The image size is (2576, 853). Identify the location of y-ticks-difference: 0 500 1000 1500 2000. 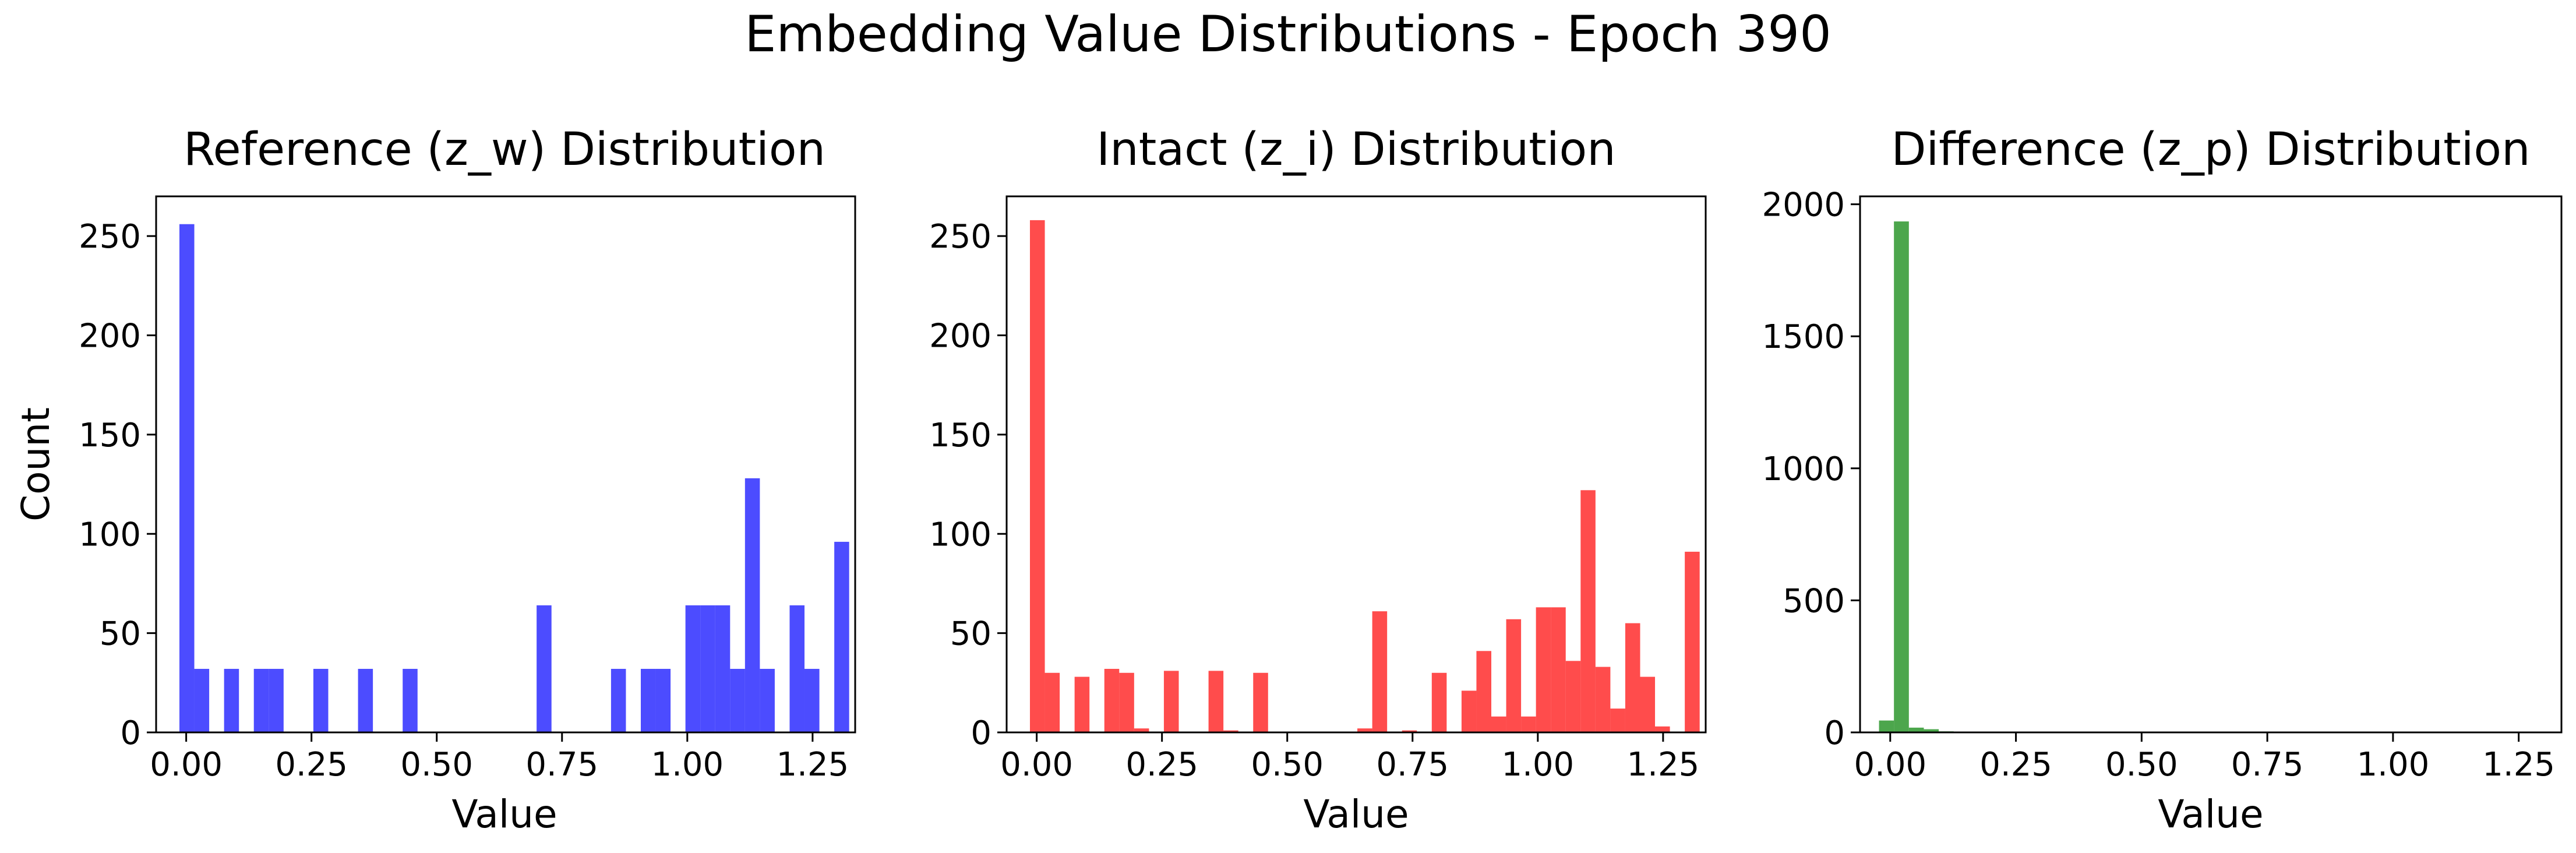
(1811, 469).